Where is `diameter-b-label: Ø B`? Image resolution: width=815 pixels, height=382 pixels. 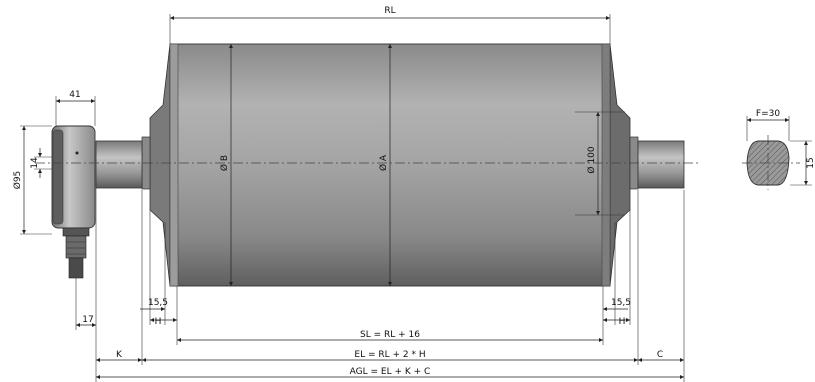 diameter-b-label: Ø B is located at coordinates (224, 163).